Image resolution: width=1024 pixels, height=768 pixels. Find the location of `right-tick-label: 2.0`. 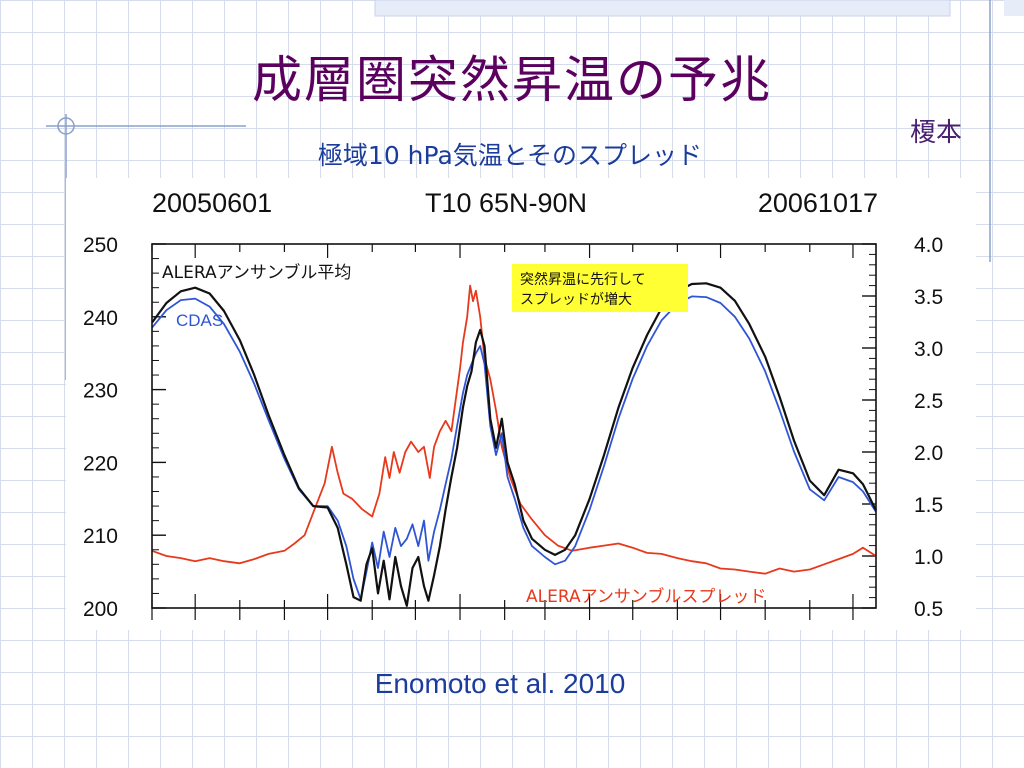

right-tick-label: 2.0 is located at coordinates (928, 453).